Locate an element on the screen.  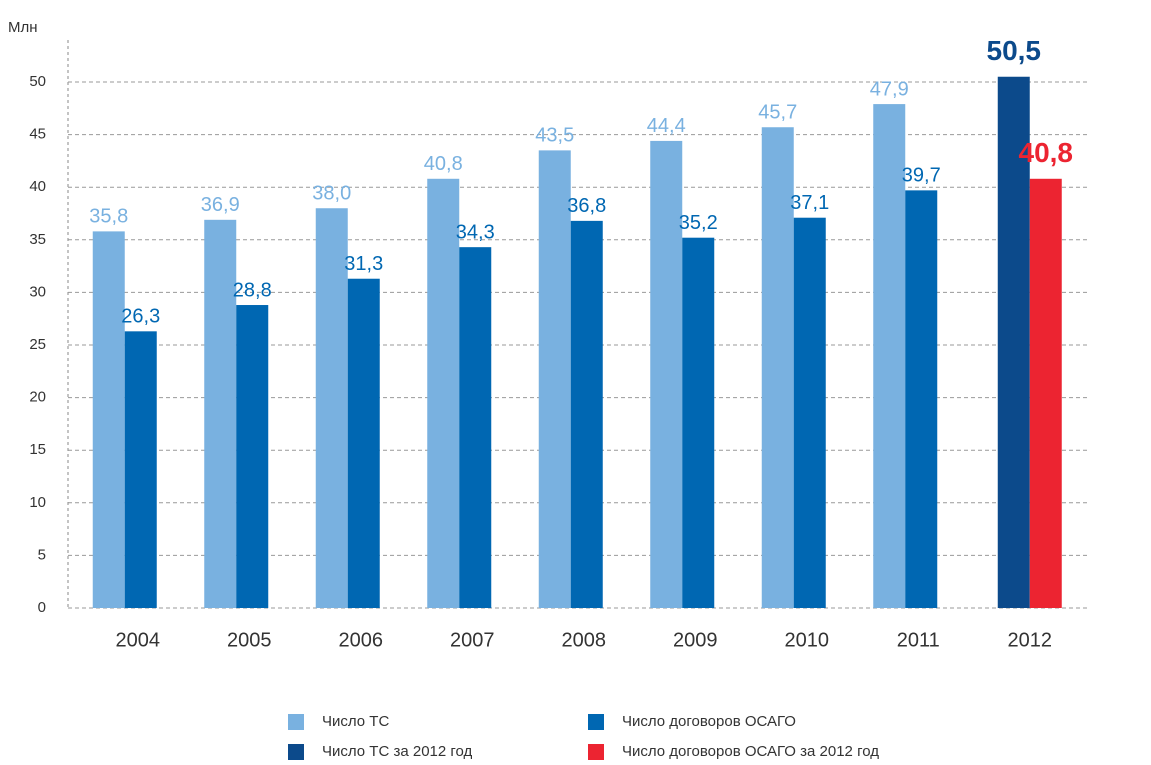
y-tick-label: 25 is located at coordinates (37, 344).